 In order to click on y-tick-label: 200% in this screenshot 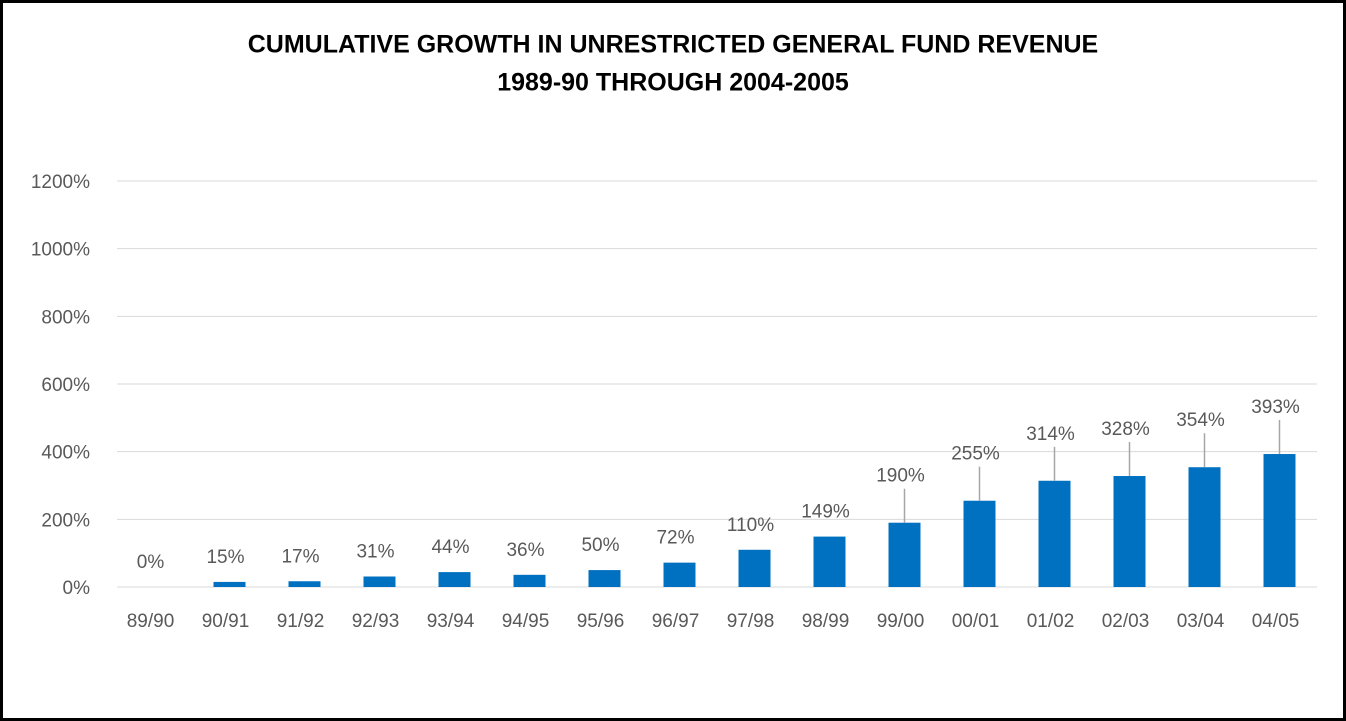, I will do `click(65, 520)`.